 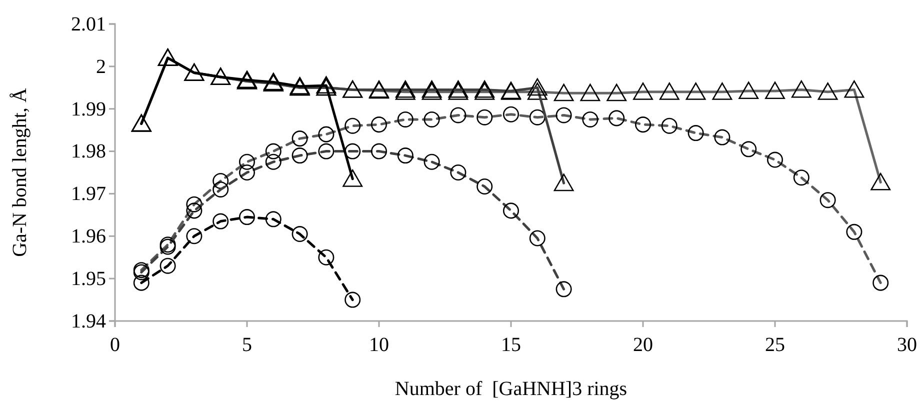 What do you see at coordinates (643, 345) in the screenshot?
I see `x-tick-label: 20` at bounding box center [643, 345].